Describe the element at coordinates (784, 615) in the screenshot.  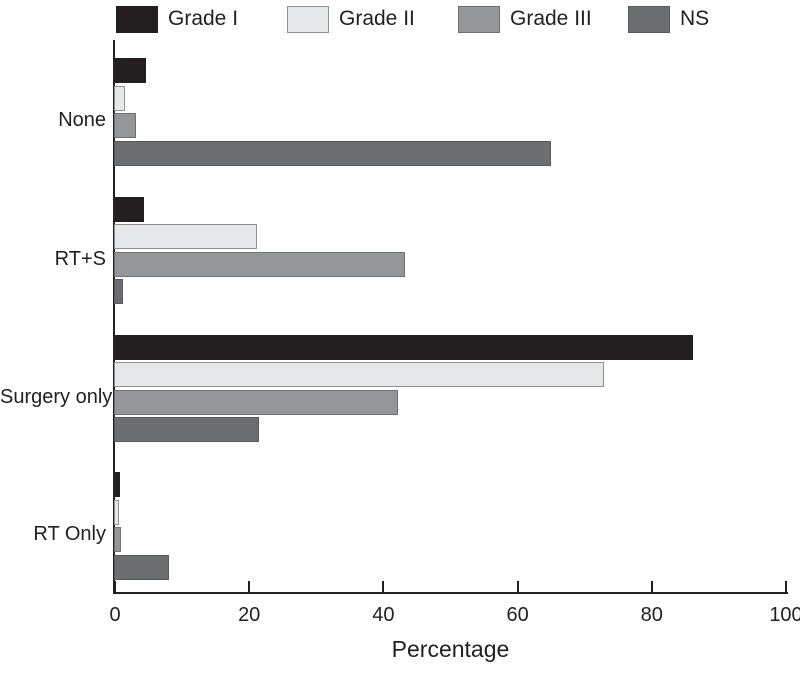
I see `x-tick-label: 100` at that location.